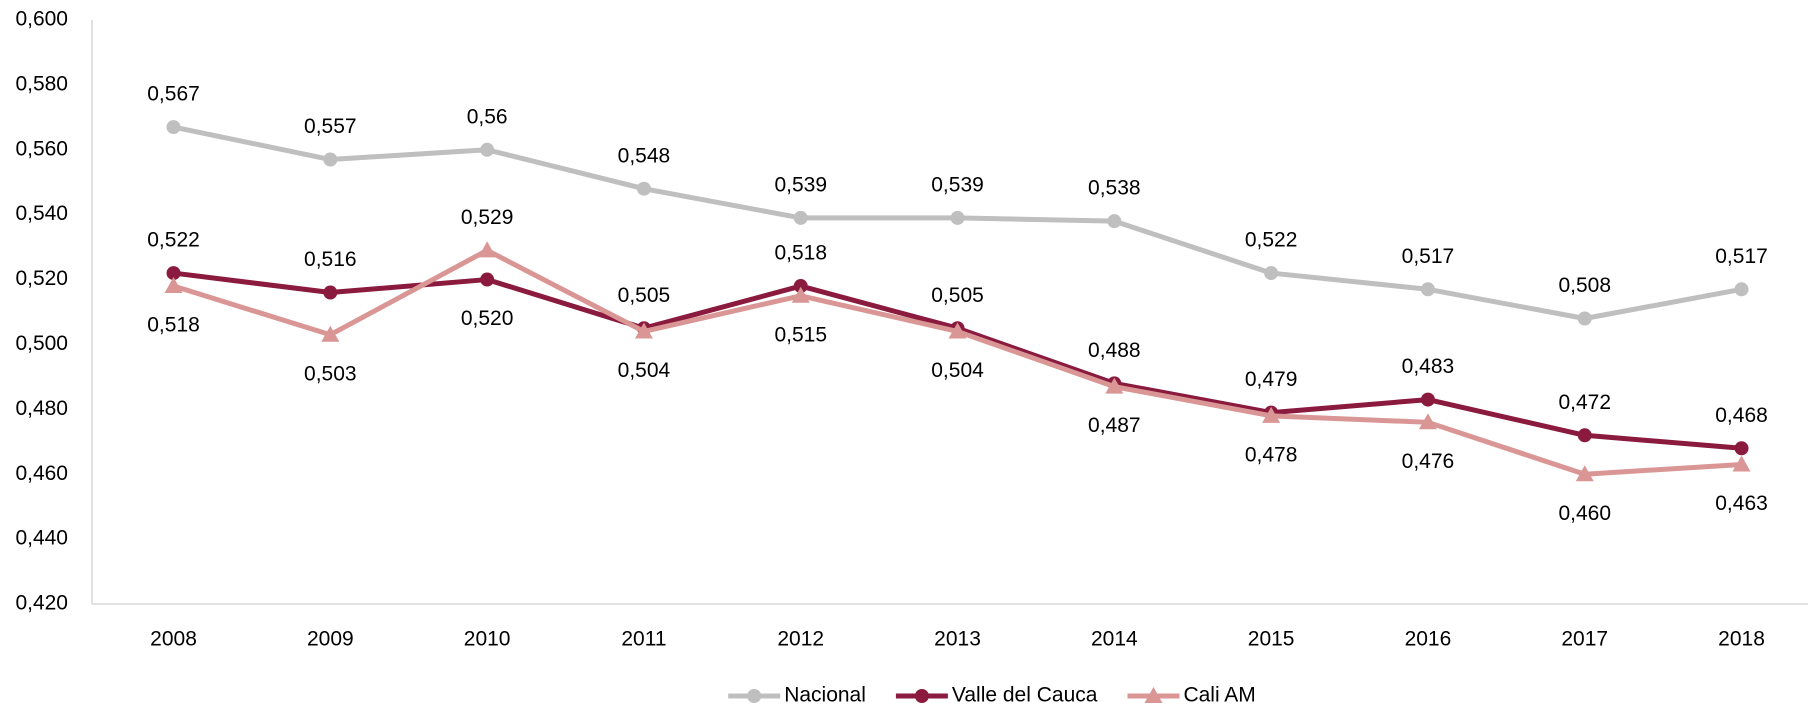 This screenshot has height=707, width=1812. What do you see at coordinates (1025, 695) in the screenshot?
I see `legend-label: Valle del Cauca` at bounding box center [1025, 695].